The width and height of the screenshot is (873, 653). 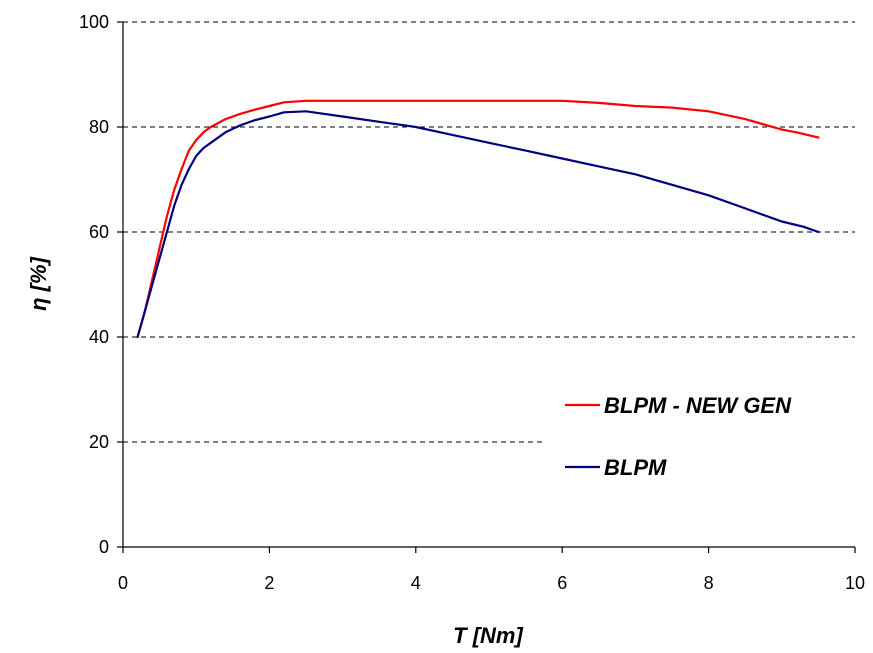 What do you see at coordinates (709, 583) in the screenshot?
I see `x-tick-label-8: 8` at bounding box center [709, 583].